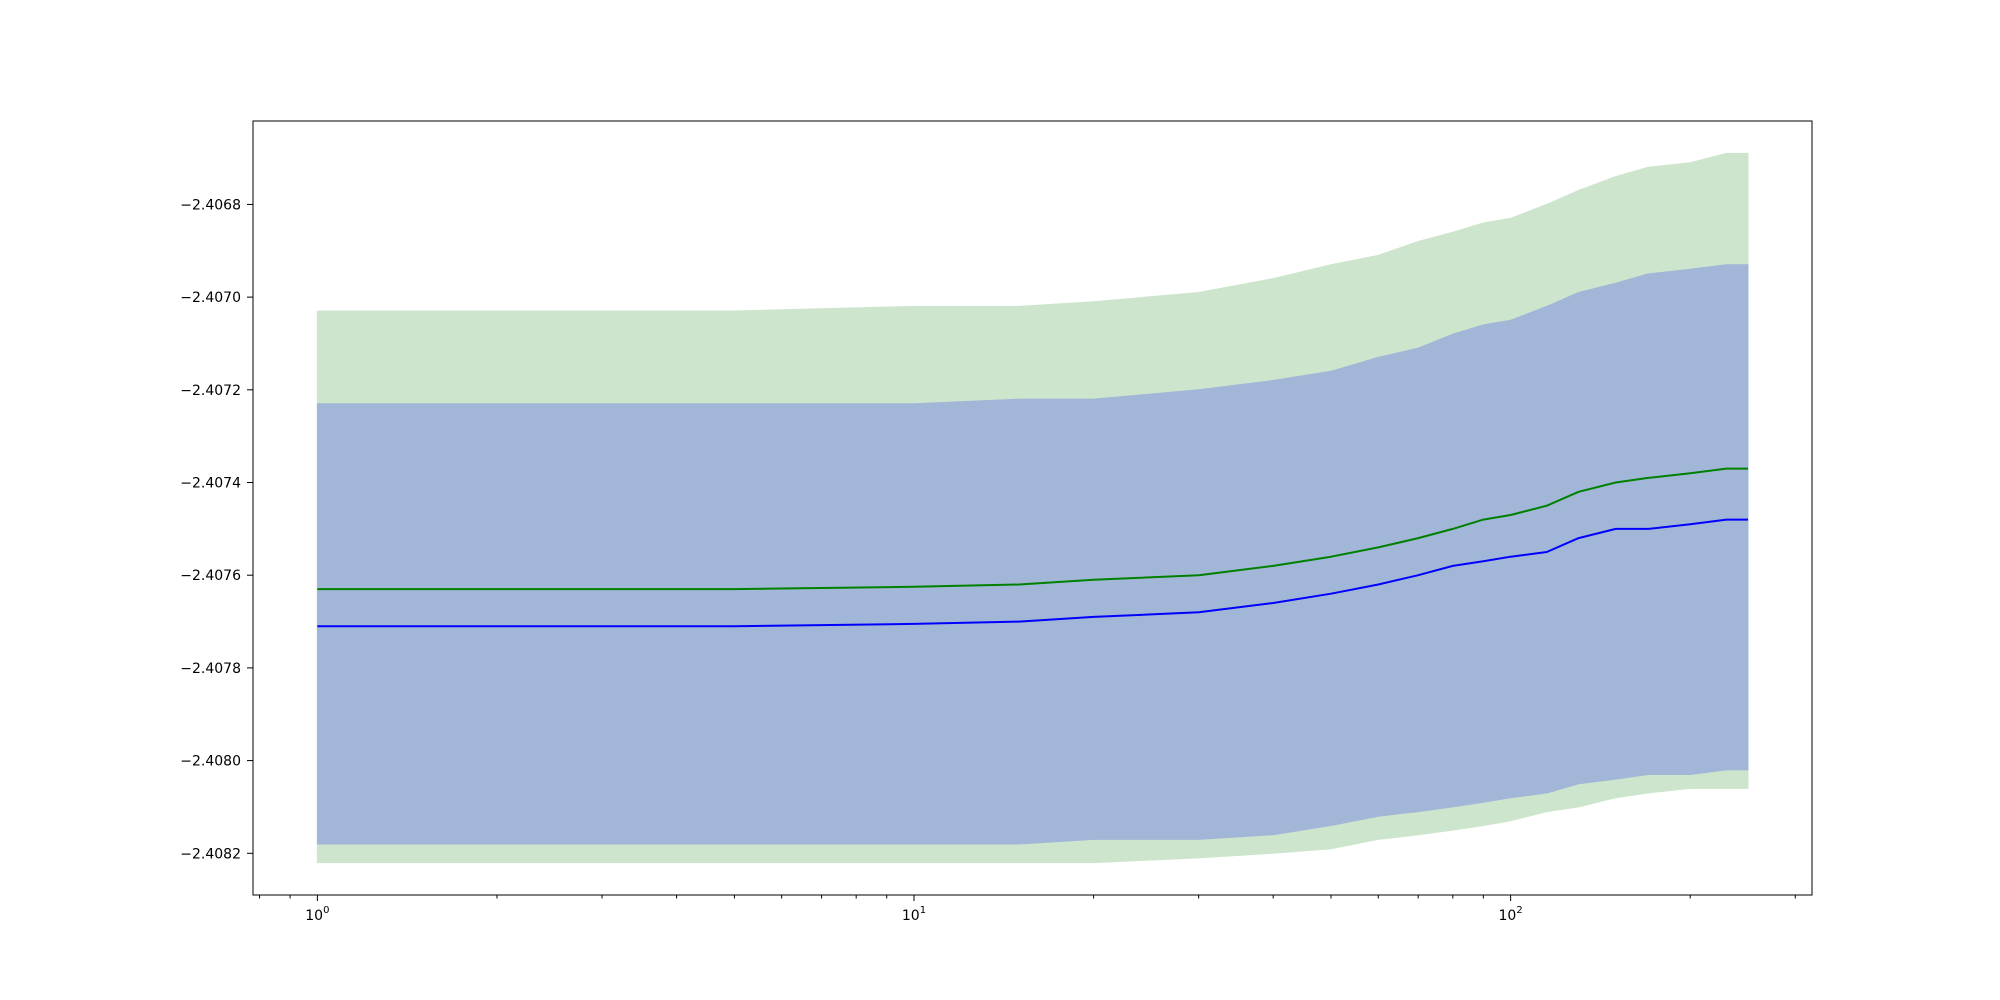 This screenshot has height=1000, width=2000. I want to click on x-axis-ticks: 10⁰ 10¹ 10², so click(1027, 909).